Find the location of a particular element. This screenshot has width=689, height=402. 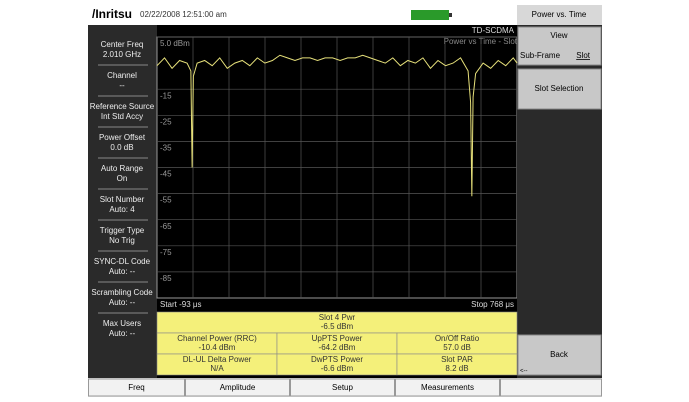

menu-title: Power vs. Time is located at coordinates (559, 14).